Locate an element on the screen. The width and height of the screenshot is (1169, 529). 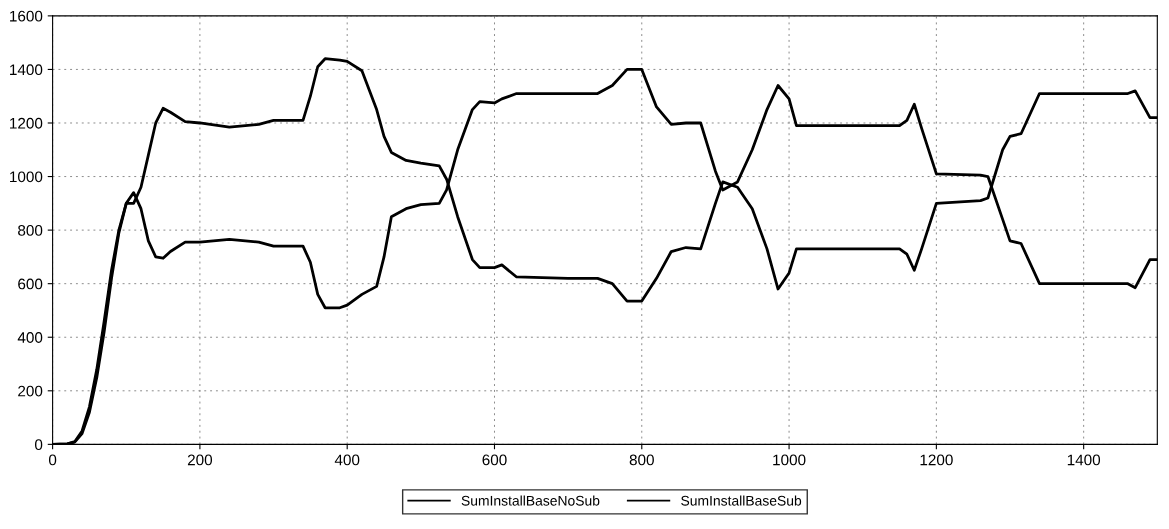
y-tick-label: 800 is located at coordinates (30, 230).